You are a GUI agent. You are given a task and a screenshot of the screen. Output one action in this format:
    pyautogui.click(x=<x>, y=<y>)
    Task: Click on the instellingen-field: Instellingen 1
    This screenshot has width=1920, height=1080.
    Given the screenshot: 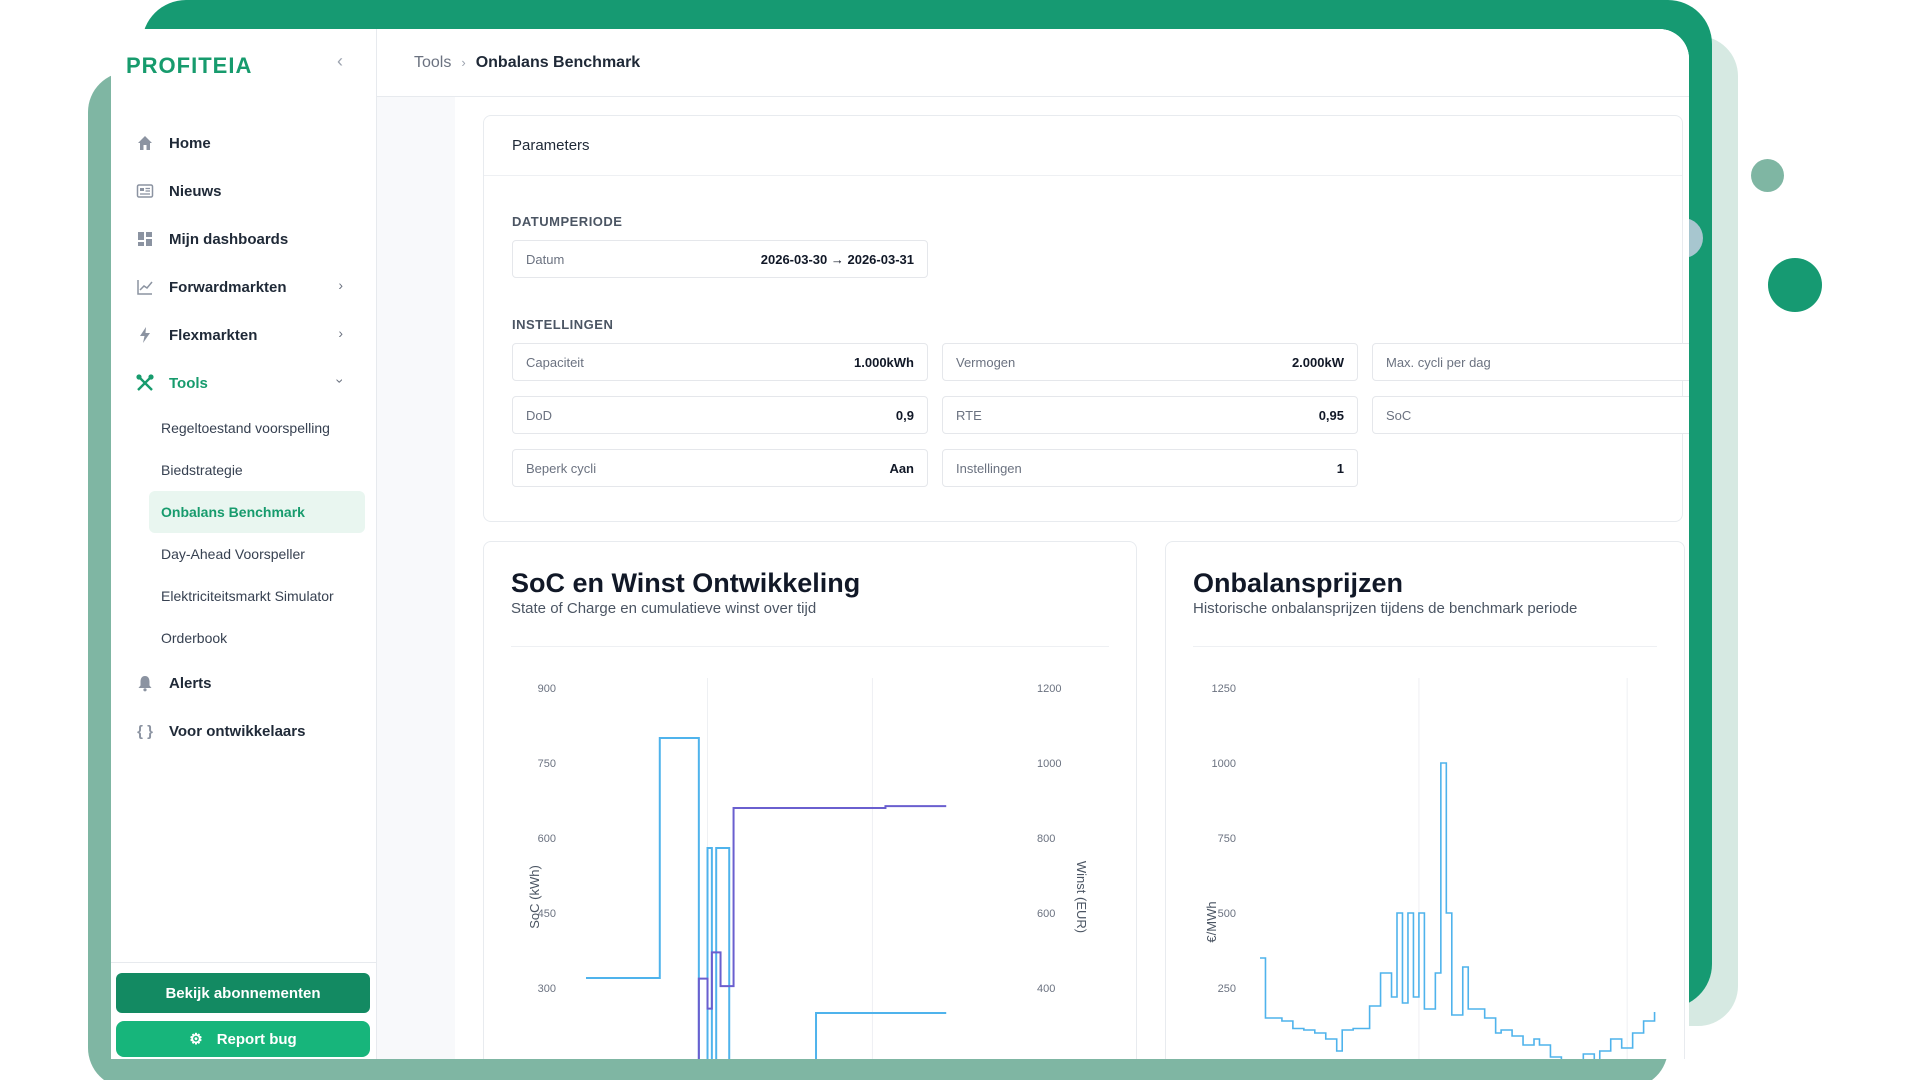 What is the action you would take?
    pyautogui.click(x=1150, y=468)
    